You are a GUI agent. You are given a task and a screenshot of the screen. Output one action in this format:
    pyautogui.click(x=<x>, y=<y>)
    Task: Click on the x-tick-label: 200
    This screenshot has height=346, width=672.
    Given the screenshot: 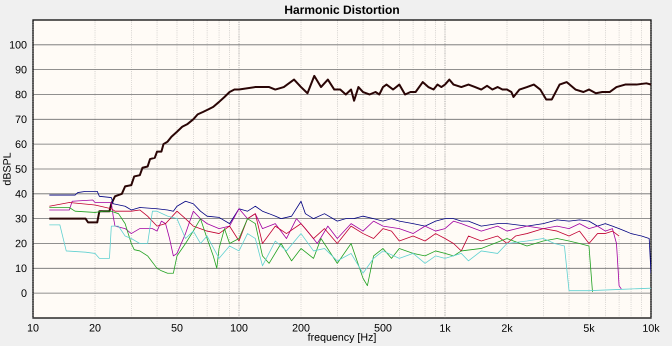 What is the action you would take?
    pyautogui.click(x=301, y=328)
    